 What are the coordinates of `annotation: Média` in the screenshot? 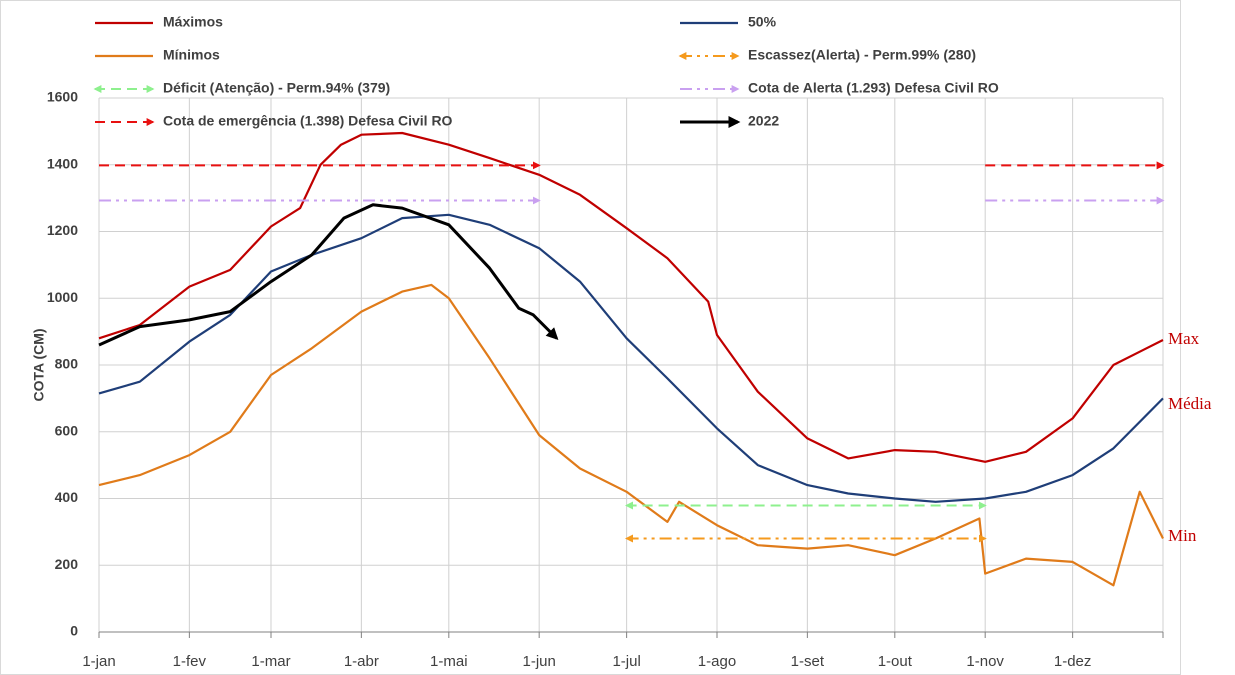 It's located at (1190, 403).